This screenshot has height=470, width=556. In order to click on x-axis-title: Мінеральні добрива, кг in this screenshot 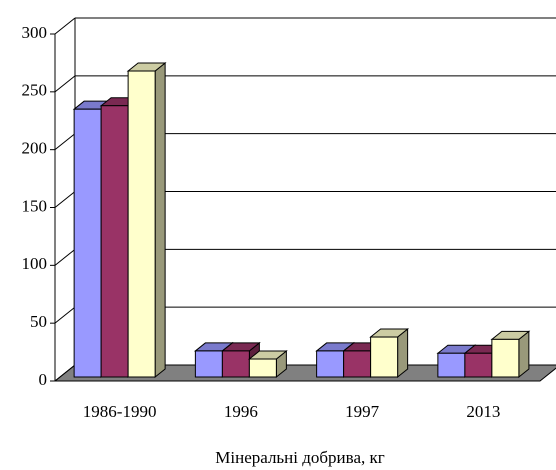, I will do `click(299, 457)`.